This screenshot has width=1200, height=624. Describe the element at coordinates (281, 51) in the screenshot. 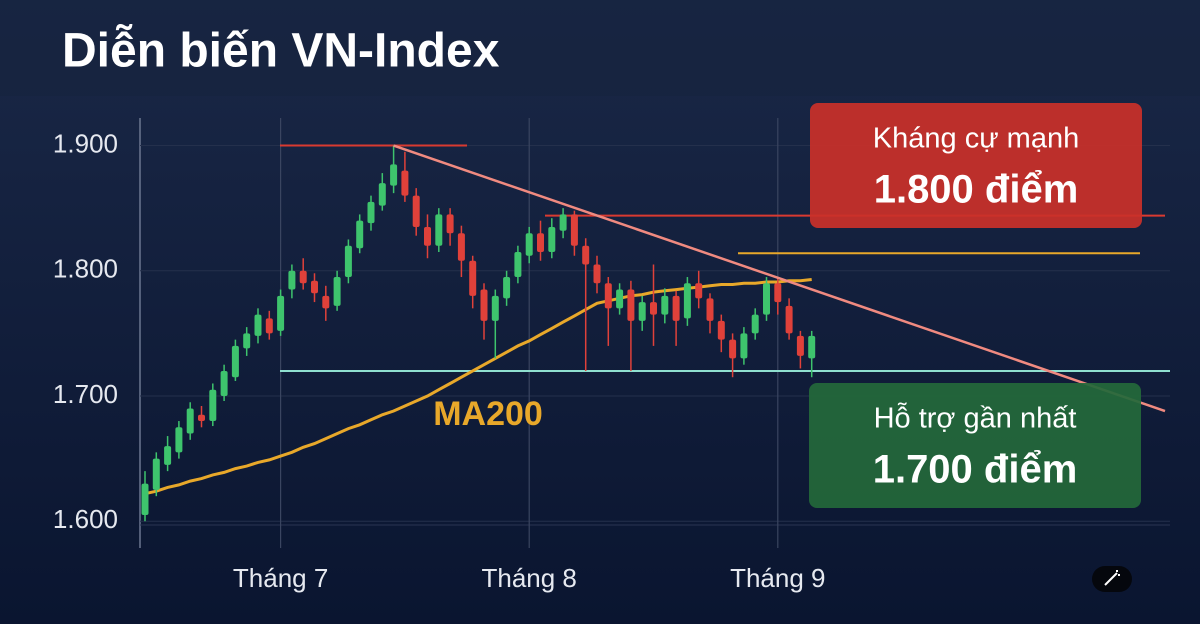

I see `chart-title: Diễn biến VN-Index` at that location.